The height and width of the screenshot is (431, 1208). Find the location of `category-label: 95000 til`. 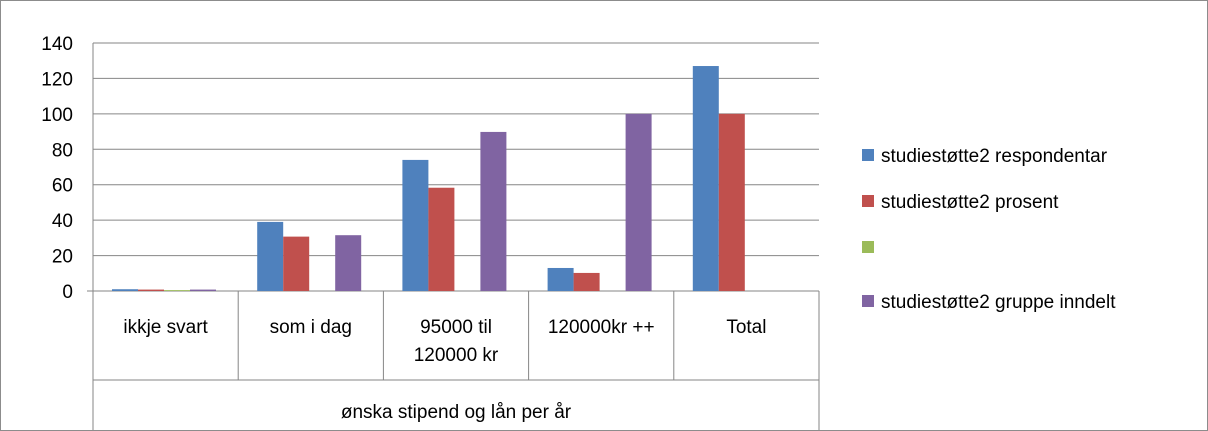

category-label: 95000 til is located at coordinates (456, 327).